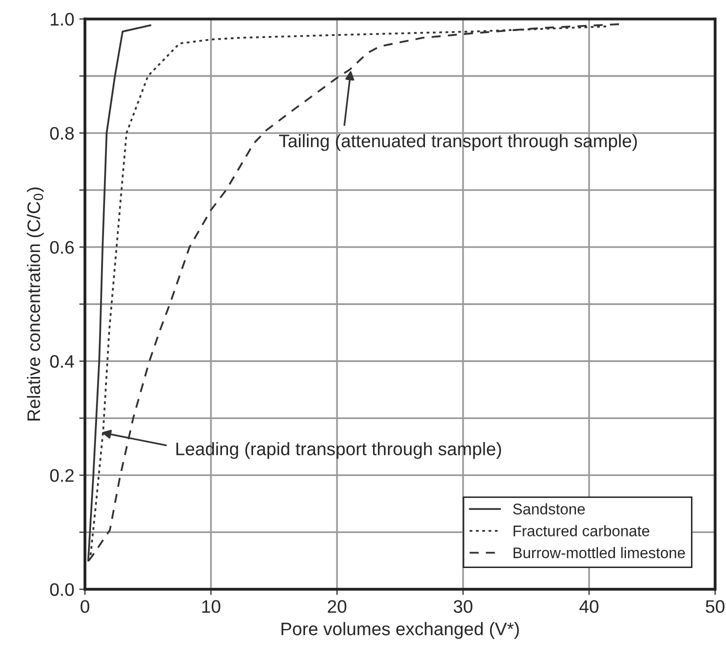 This screenshot has width=726, height=654. Describe the element at coordinates (588, 606) in the screenshot. I see `x-tick-label: 40` at that location.